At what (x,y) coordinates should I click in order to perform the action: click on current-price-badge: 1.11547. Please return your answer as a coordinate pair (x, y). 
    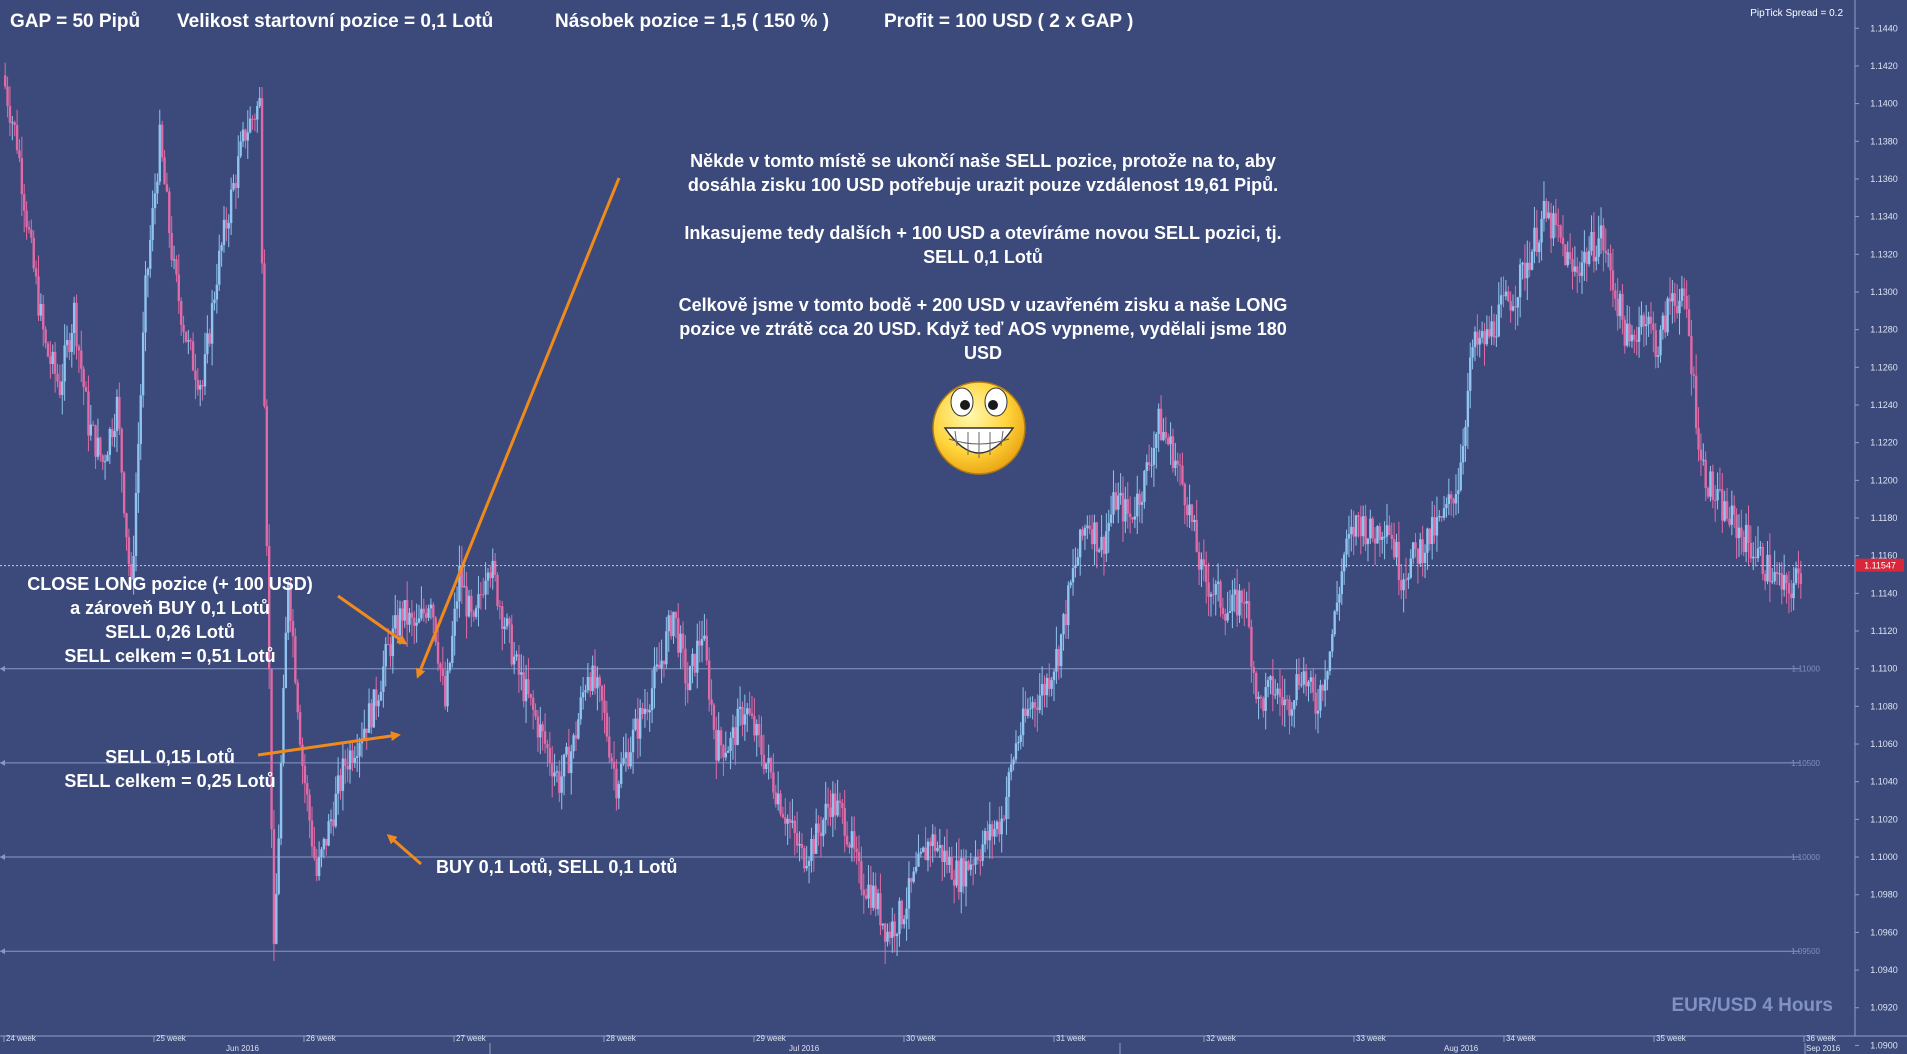
    Looking at the image, I should click on (1880, 565).